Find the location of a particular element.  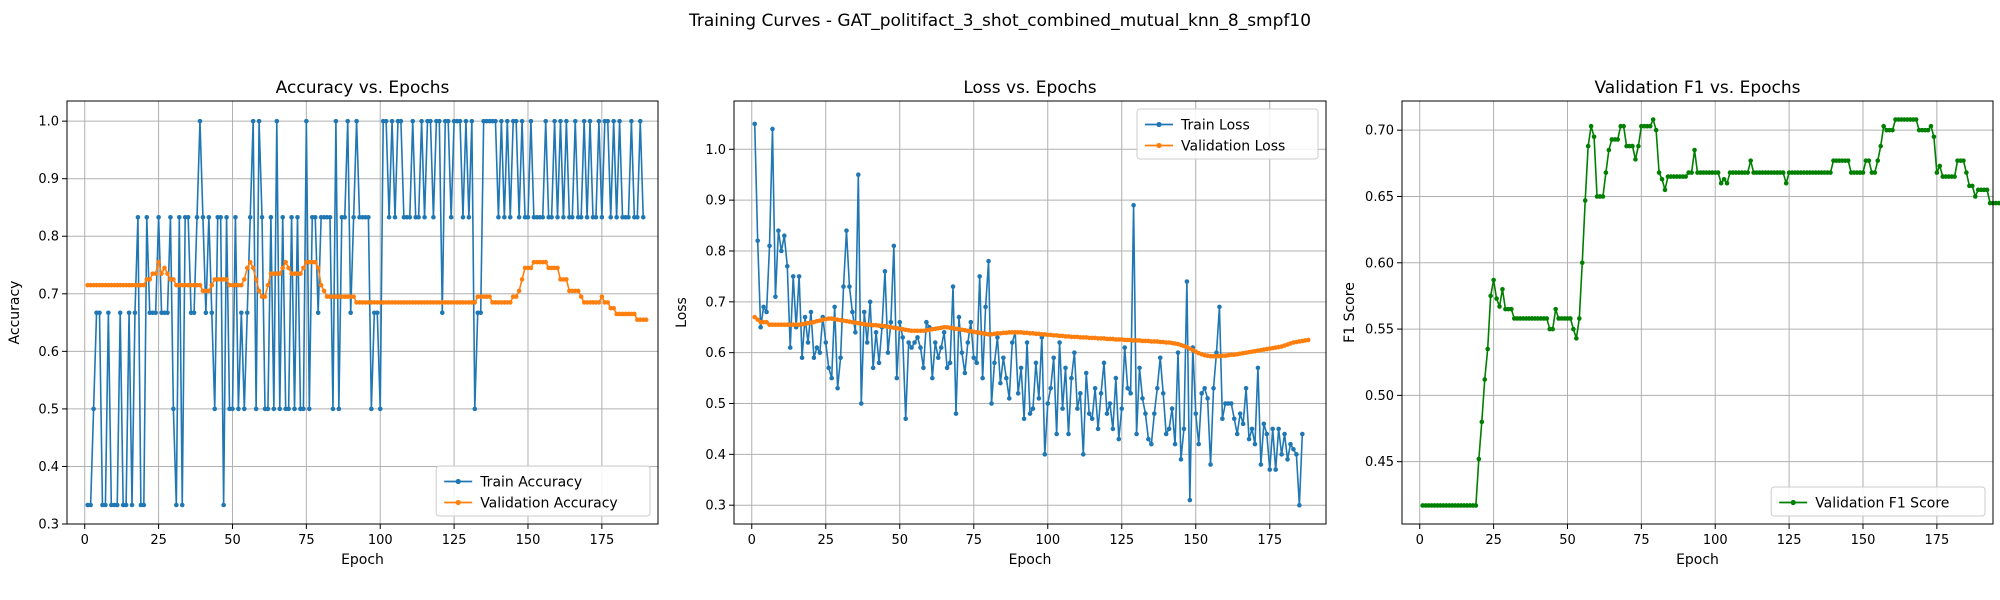

chart-3-x-tick-label: 0 is located at coordinates (1420, 540).